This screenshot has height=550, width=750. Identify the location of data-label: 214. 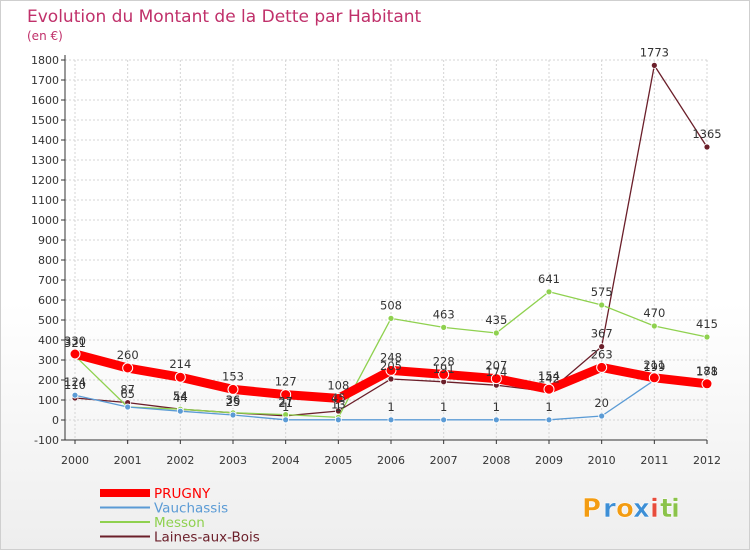
(180, 364).